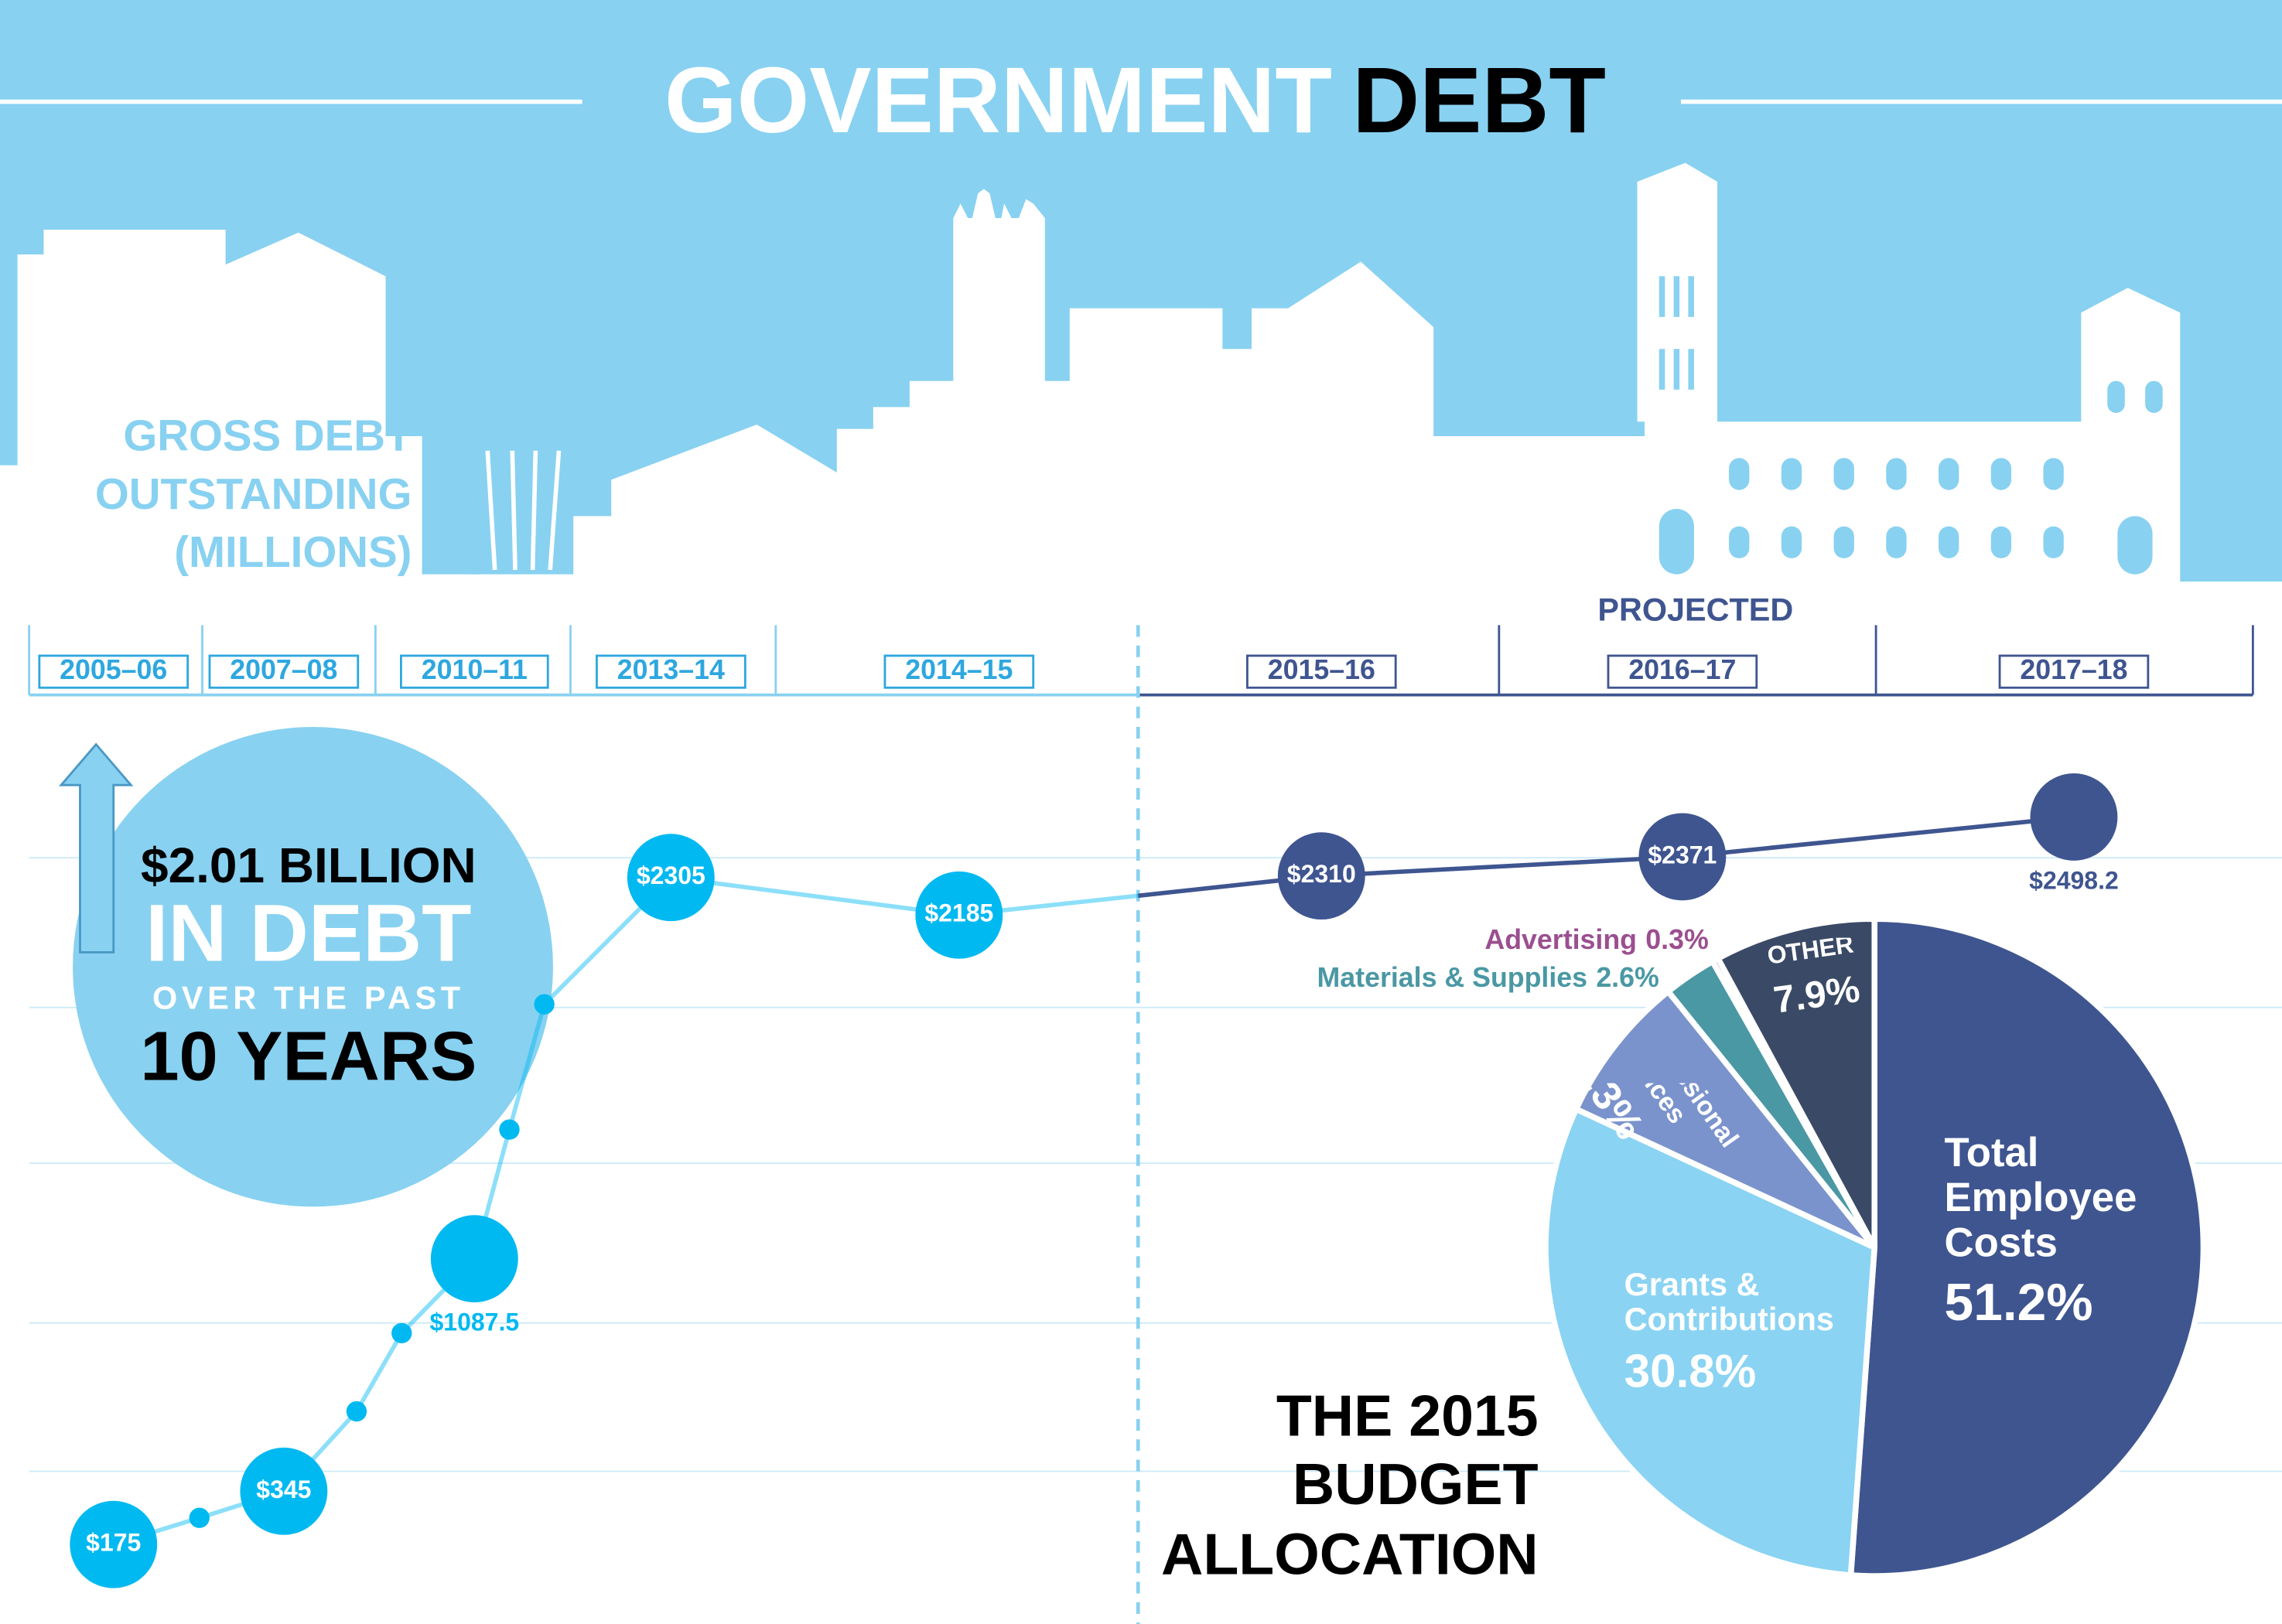  Describe the element at coordinates (309, 865) in the screenshot. I see `callout-text: $2.01 BILLION` at that location.